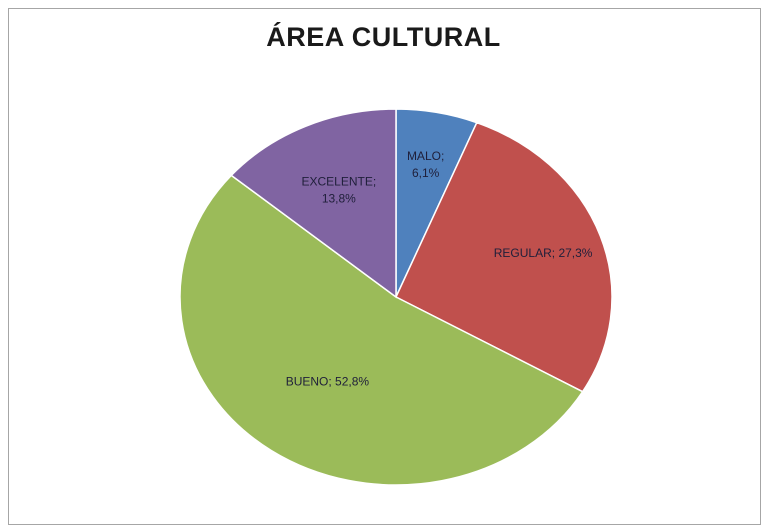 The image size is (767, 531). I want to click on pie-slice-excelente, so click(313, 203).